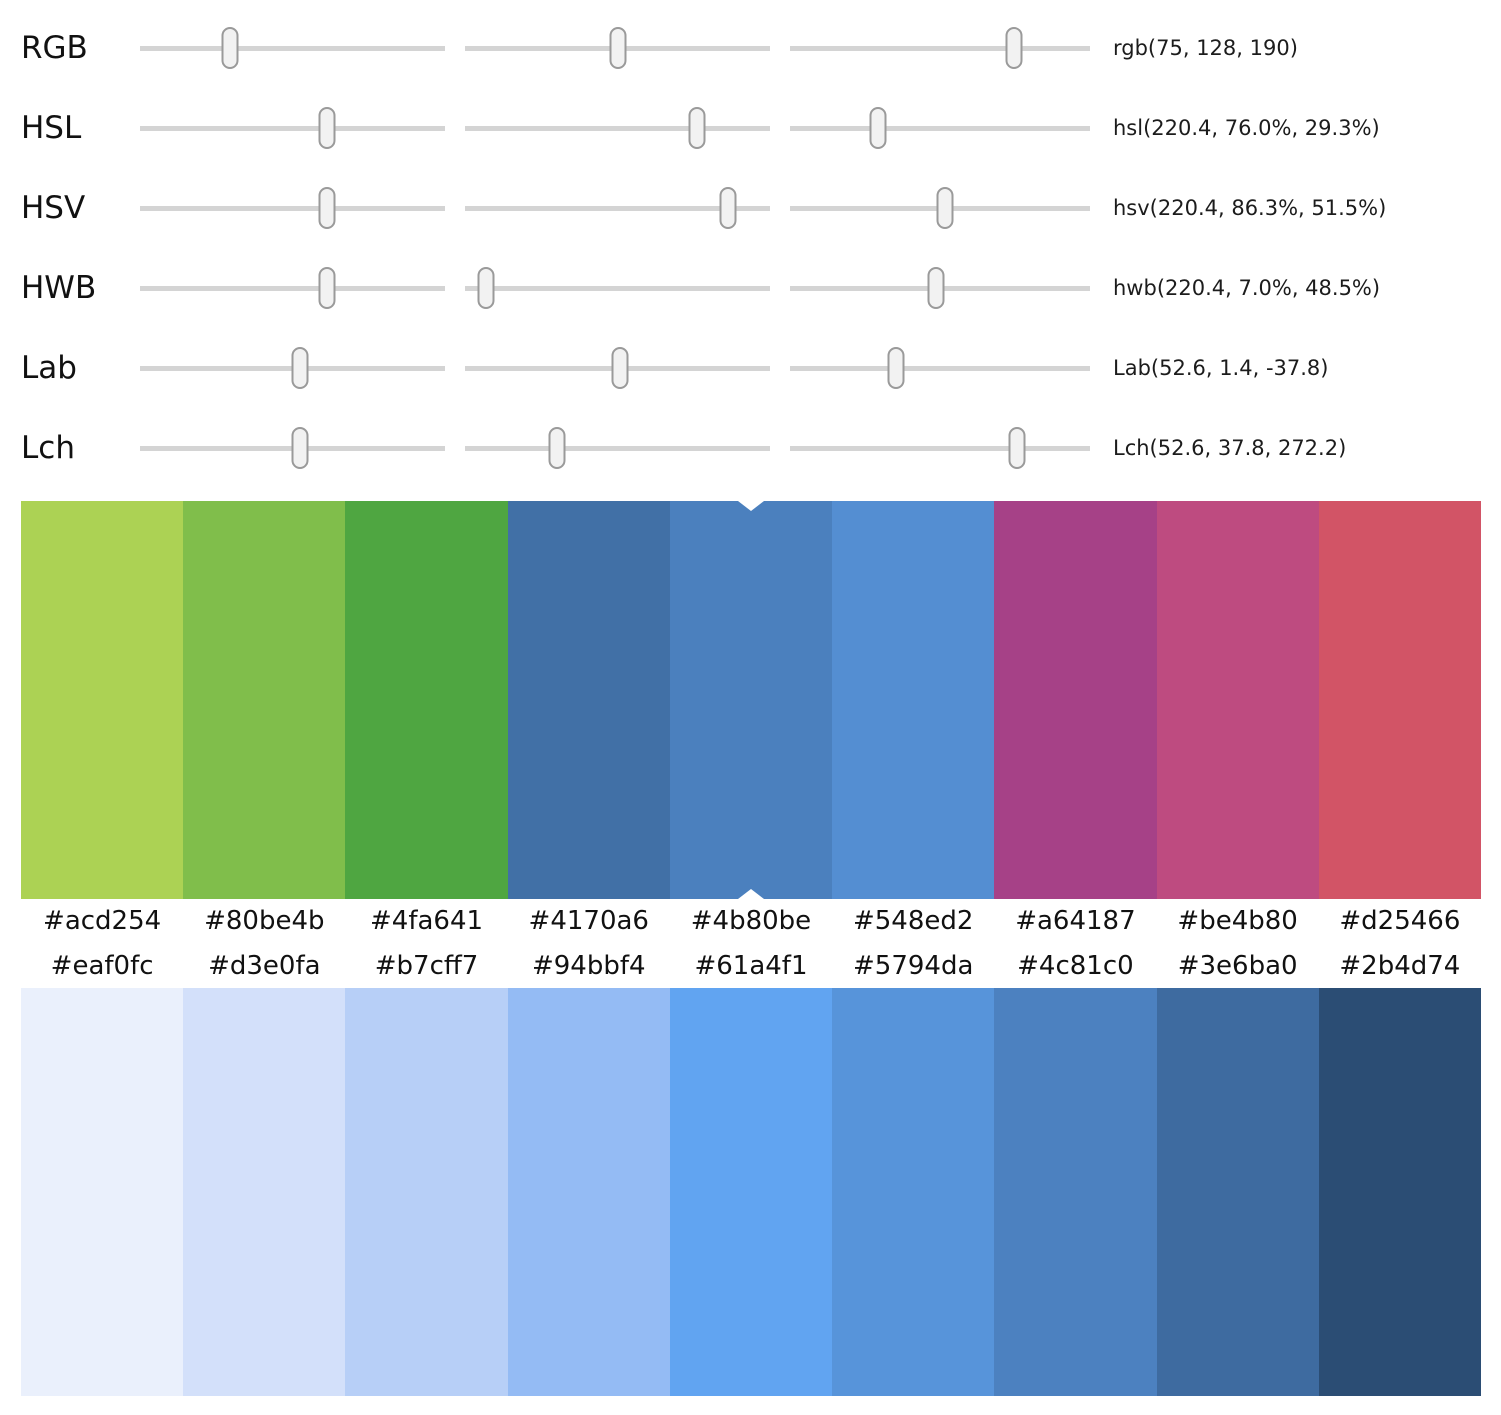  I want to click on palette-swatch-3e6ba0, so click(1237, 1192).